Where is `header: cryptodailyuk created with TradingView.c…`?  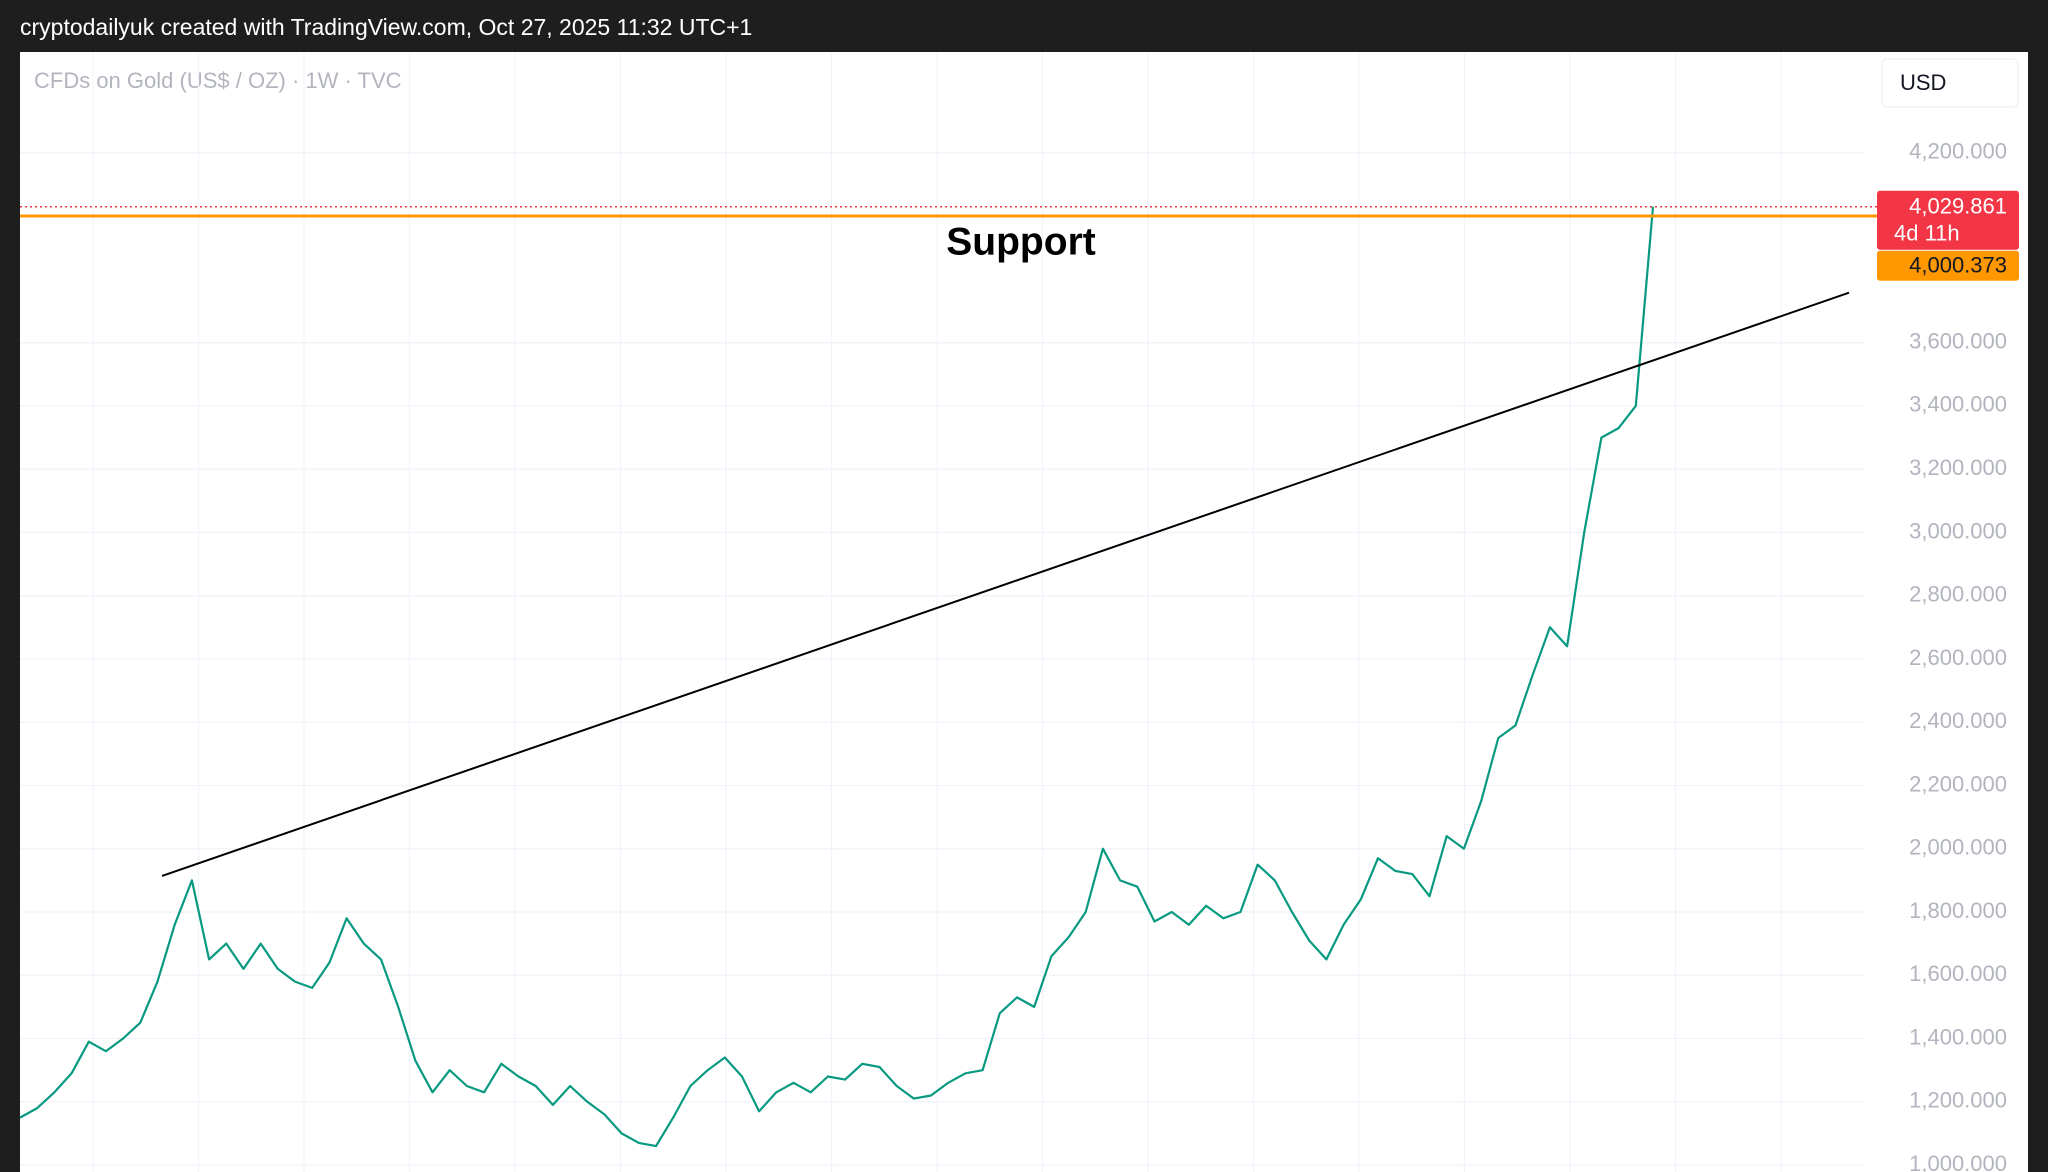 header: cryptodailyuk created with TradingView.c… is located at coordinates (386, 27).